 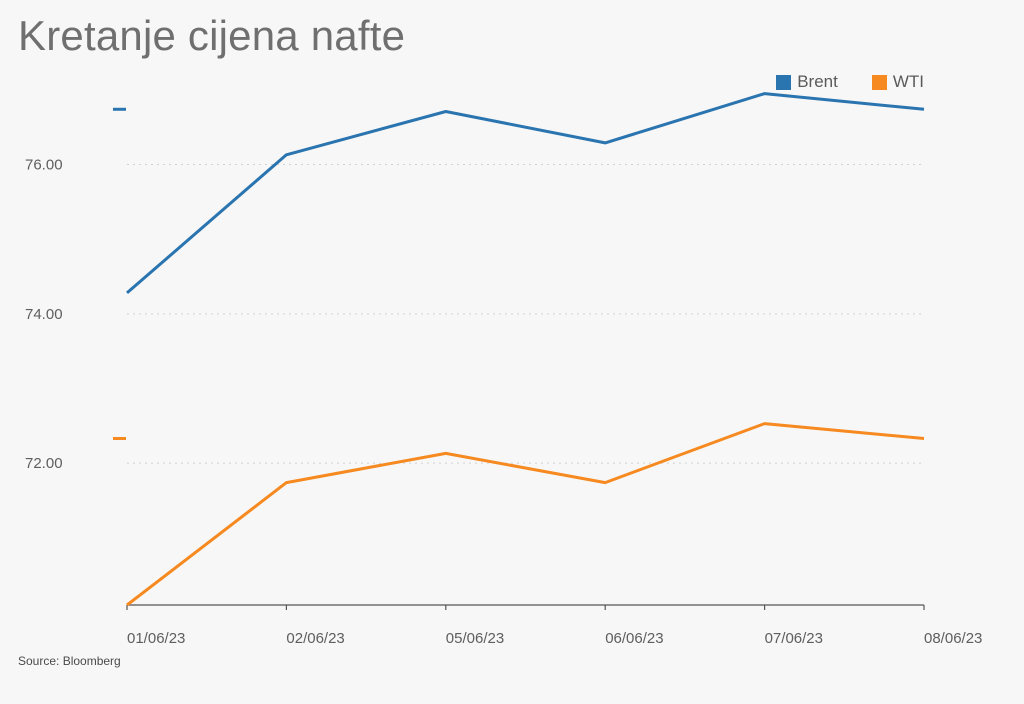 I want to click on chart-legend: Brent WTI, so click(x=850, y=82).